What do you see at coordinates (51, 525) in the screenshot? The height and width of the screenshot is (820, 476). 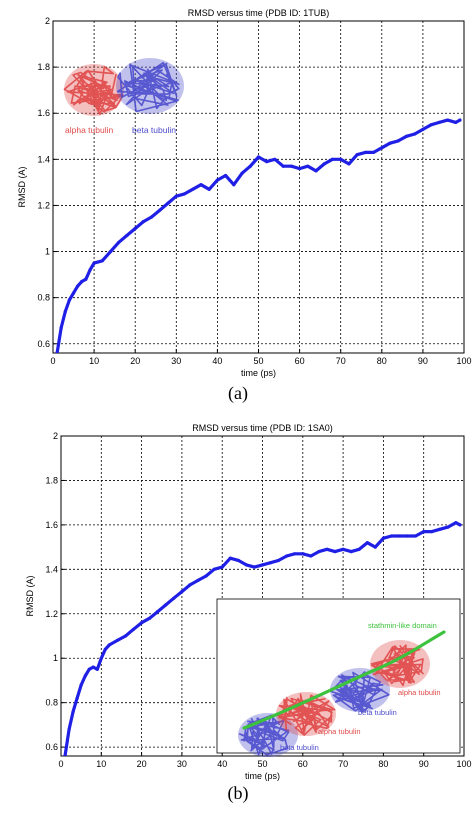 I see `y-tick-label: 1.6` at bounding box center [51, 525].